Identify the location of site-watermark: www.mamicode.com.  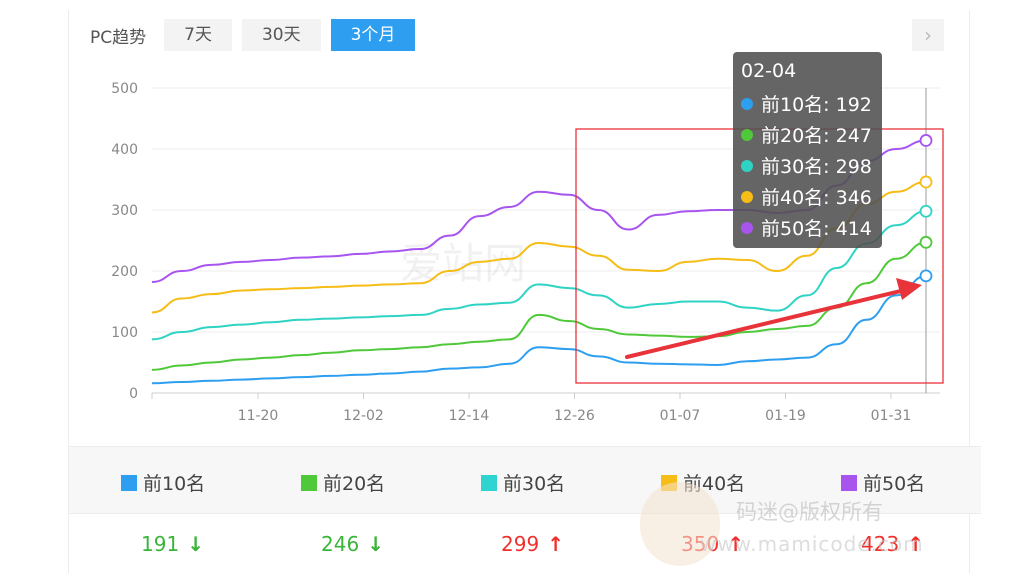
(812, 544).